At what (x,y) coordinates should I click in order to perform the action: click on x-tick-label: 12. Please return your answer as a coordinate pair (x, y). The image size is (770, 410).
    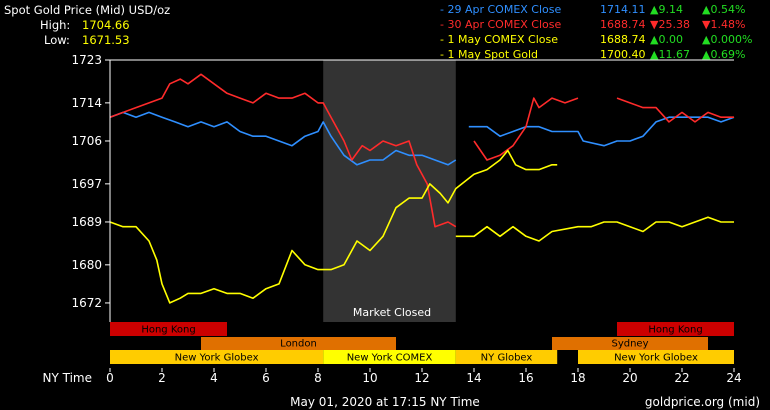
    Looking at the image, I should click on (421, 378).